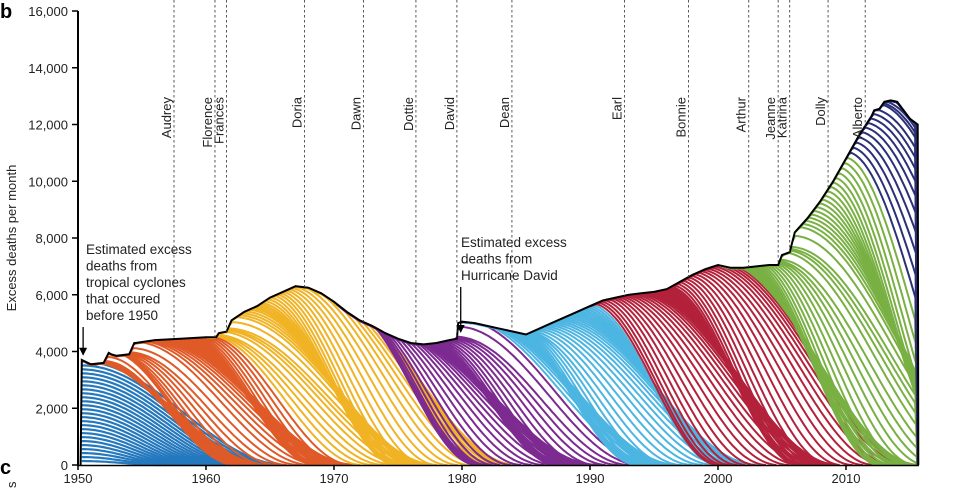 The width and height of the screenshot is (960, 490). What do you see at coordinates (51, 238) in the screenshot?
I see `y-tick-label: 8,000` at bounding box center [51, 238].